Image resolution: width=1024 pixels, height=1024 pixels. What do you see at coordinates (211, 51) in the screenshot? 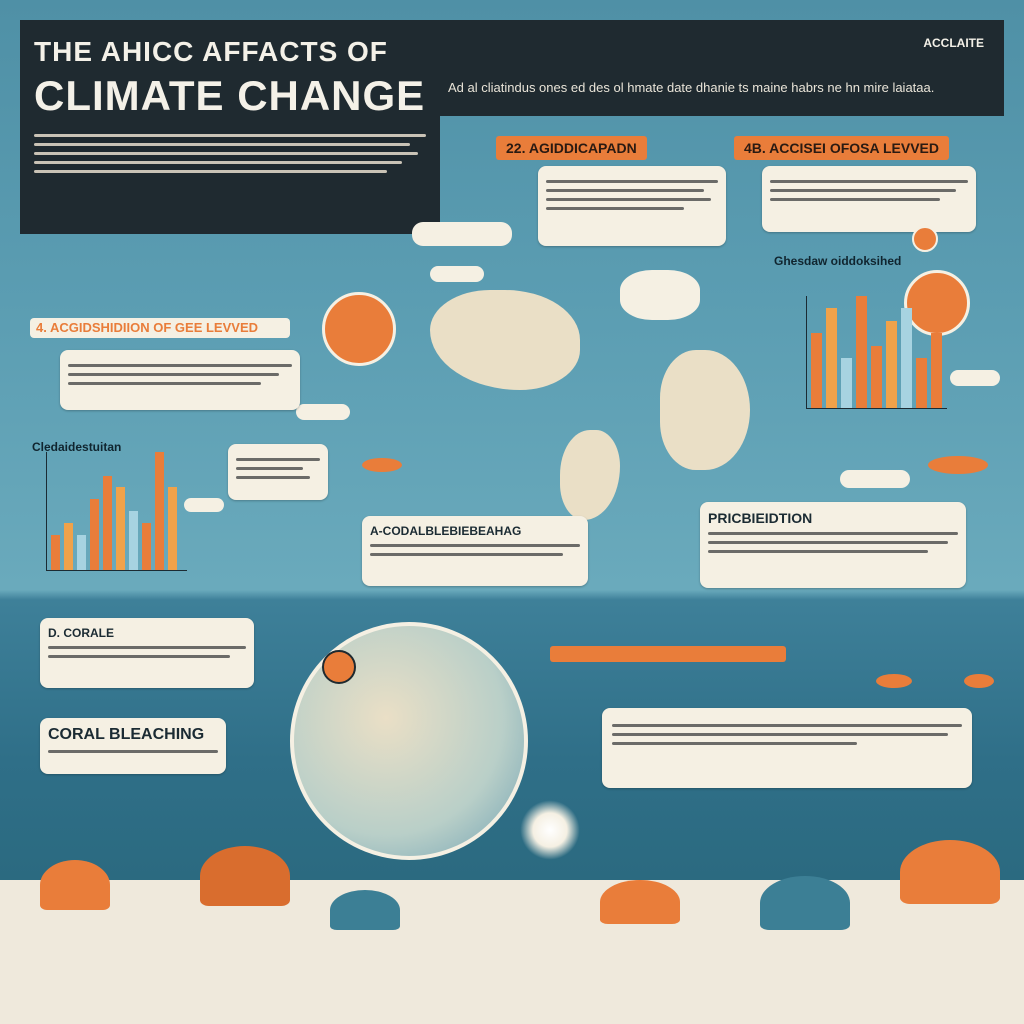
I see `title-top: THE AHICC AFFACTS OF` at bounding box center [211, 51].